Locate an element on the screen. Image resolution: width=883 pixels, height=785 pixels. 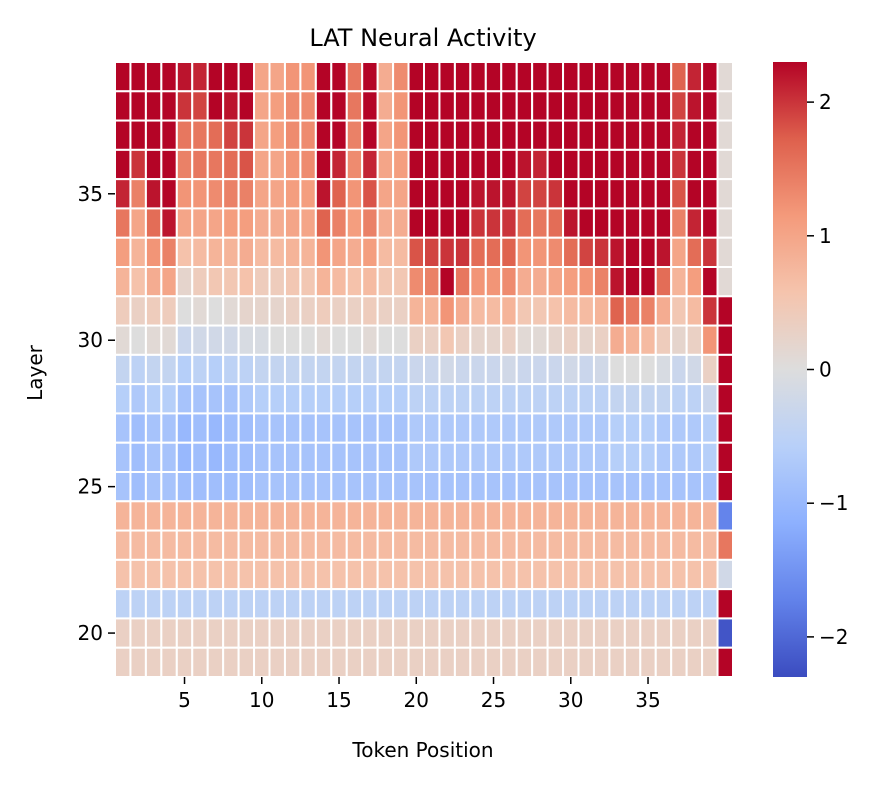
y-axis: 20 25 30 35 is located at coordinates (96, 413).